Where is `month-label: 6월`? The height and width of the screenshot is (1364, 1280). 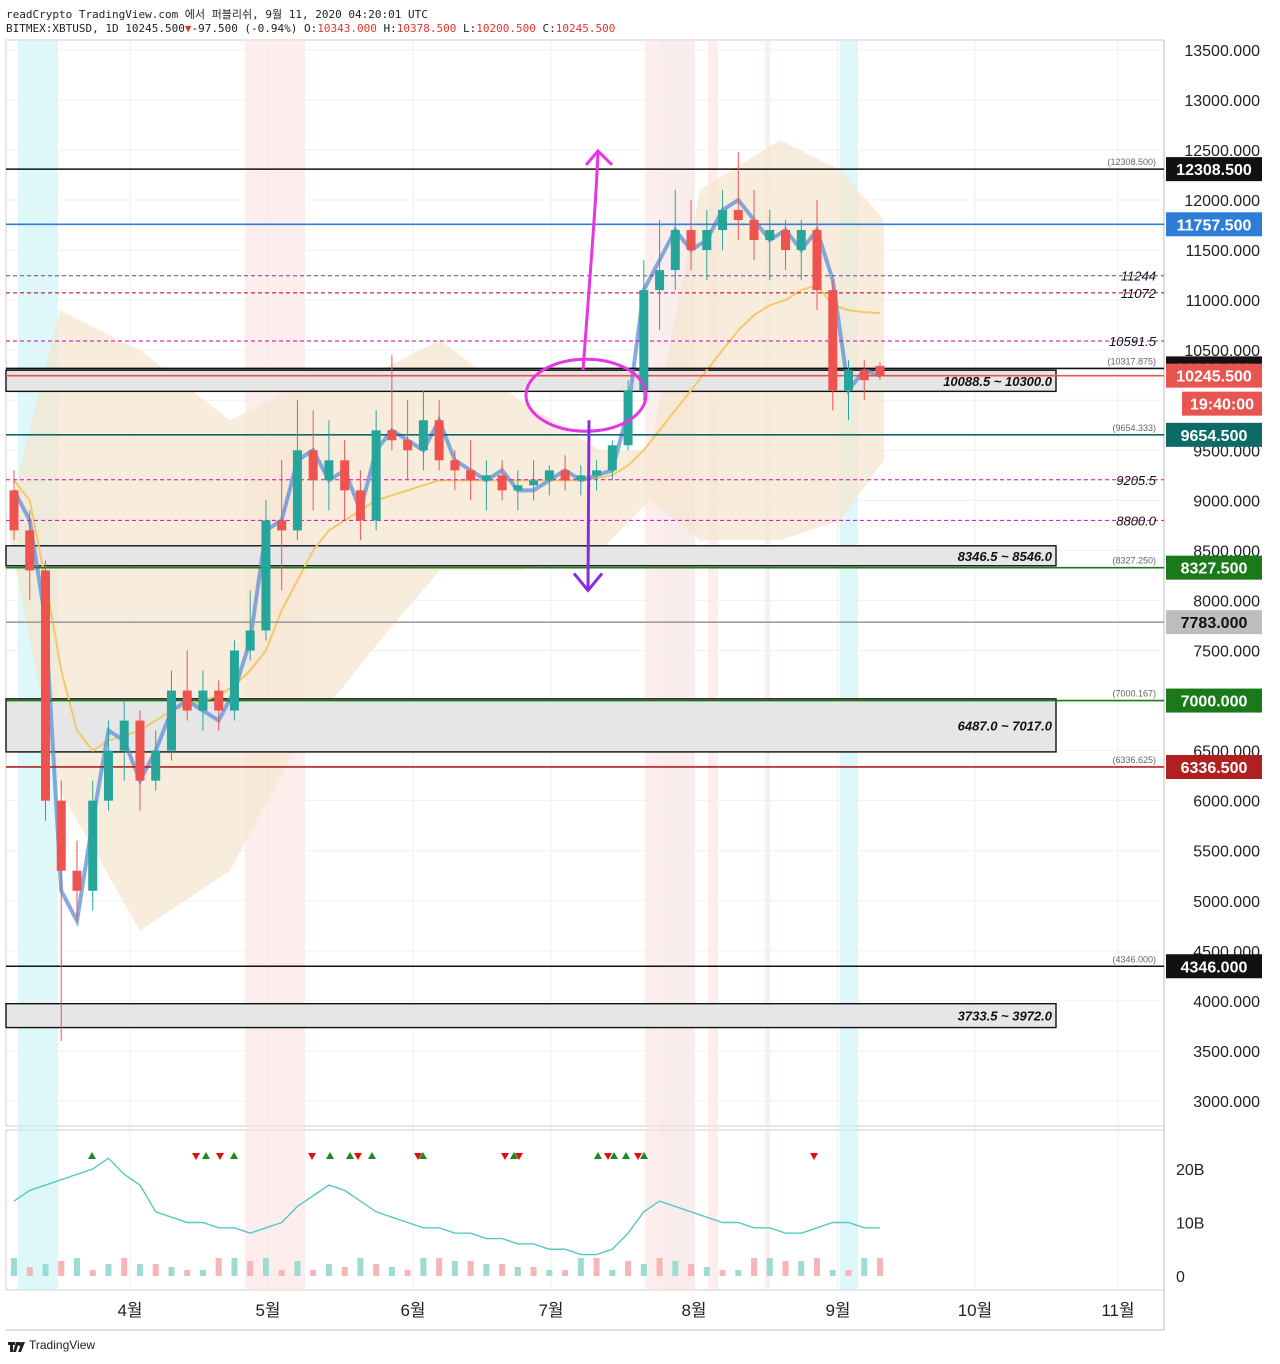
month-label: 6월 is located at coordinates (412, 1310).